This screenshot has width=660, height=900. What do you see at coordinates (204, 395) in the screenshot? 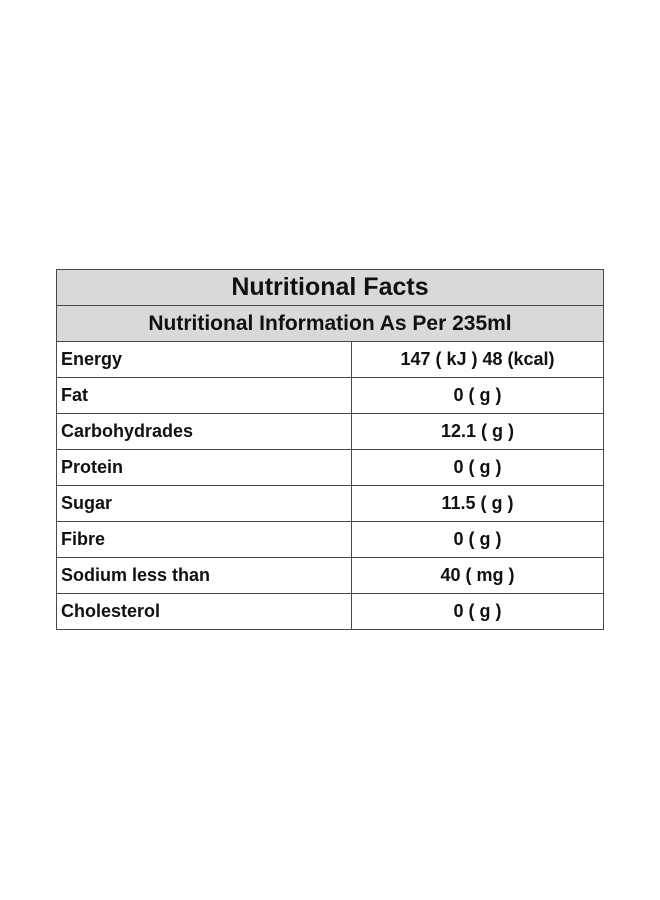
I see `nutrient-name: Fat` at bounding box center [204, 395].